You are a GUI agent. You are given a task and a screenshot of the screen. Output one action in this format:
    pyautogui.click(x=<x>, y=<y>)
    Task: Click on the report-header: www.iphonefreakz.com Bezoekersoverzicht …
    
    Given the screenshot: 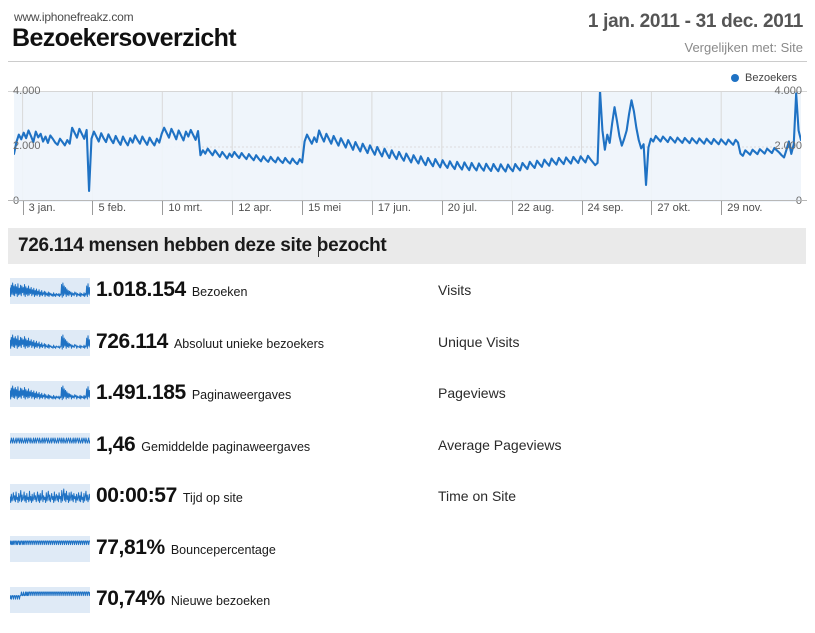 What is the action you would take?
    pyautogui.click(x=407, y=31)
    